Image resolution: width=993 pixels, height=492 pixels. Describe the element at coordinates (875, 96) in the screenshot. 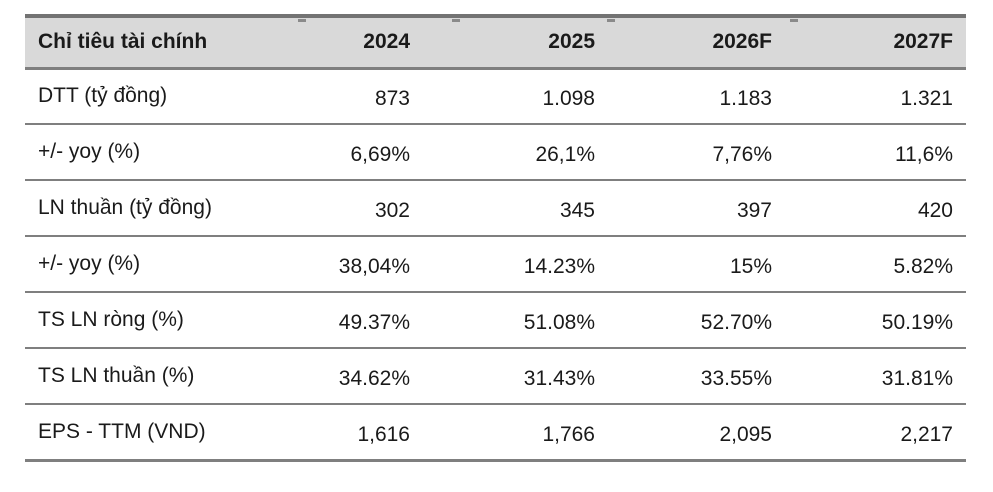

I see `cell-value: 1.321` at that location.